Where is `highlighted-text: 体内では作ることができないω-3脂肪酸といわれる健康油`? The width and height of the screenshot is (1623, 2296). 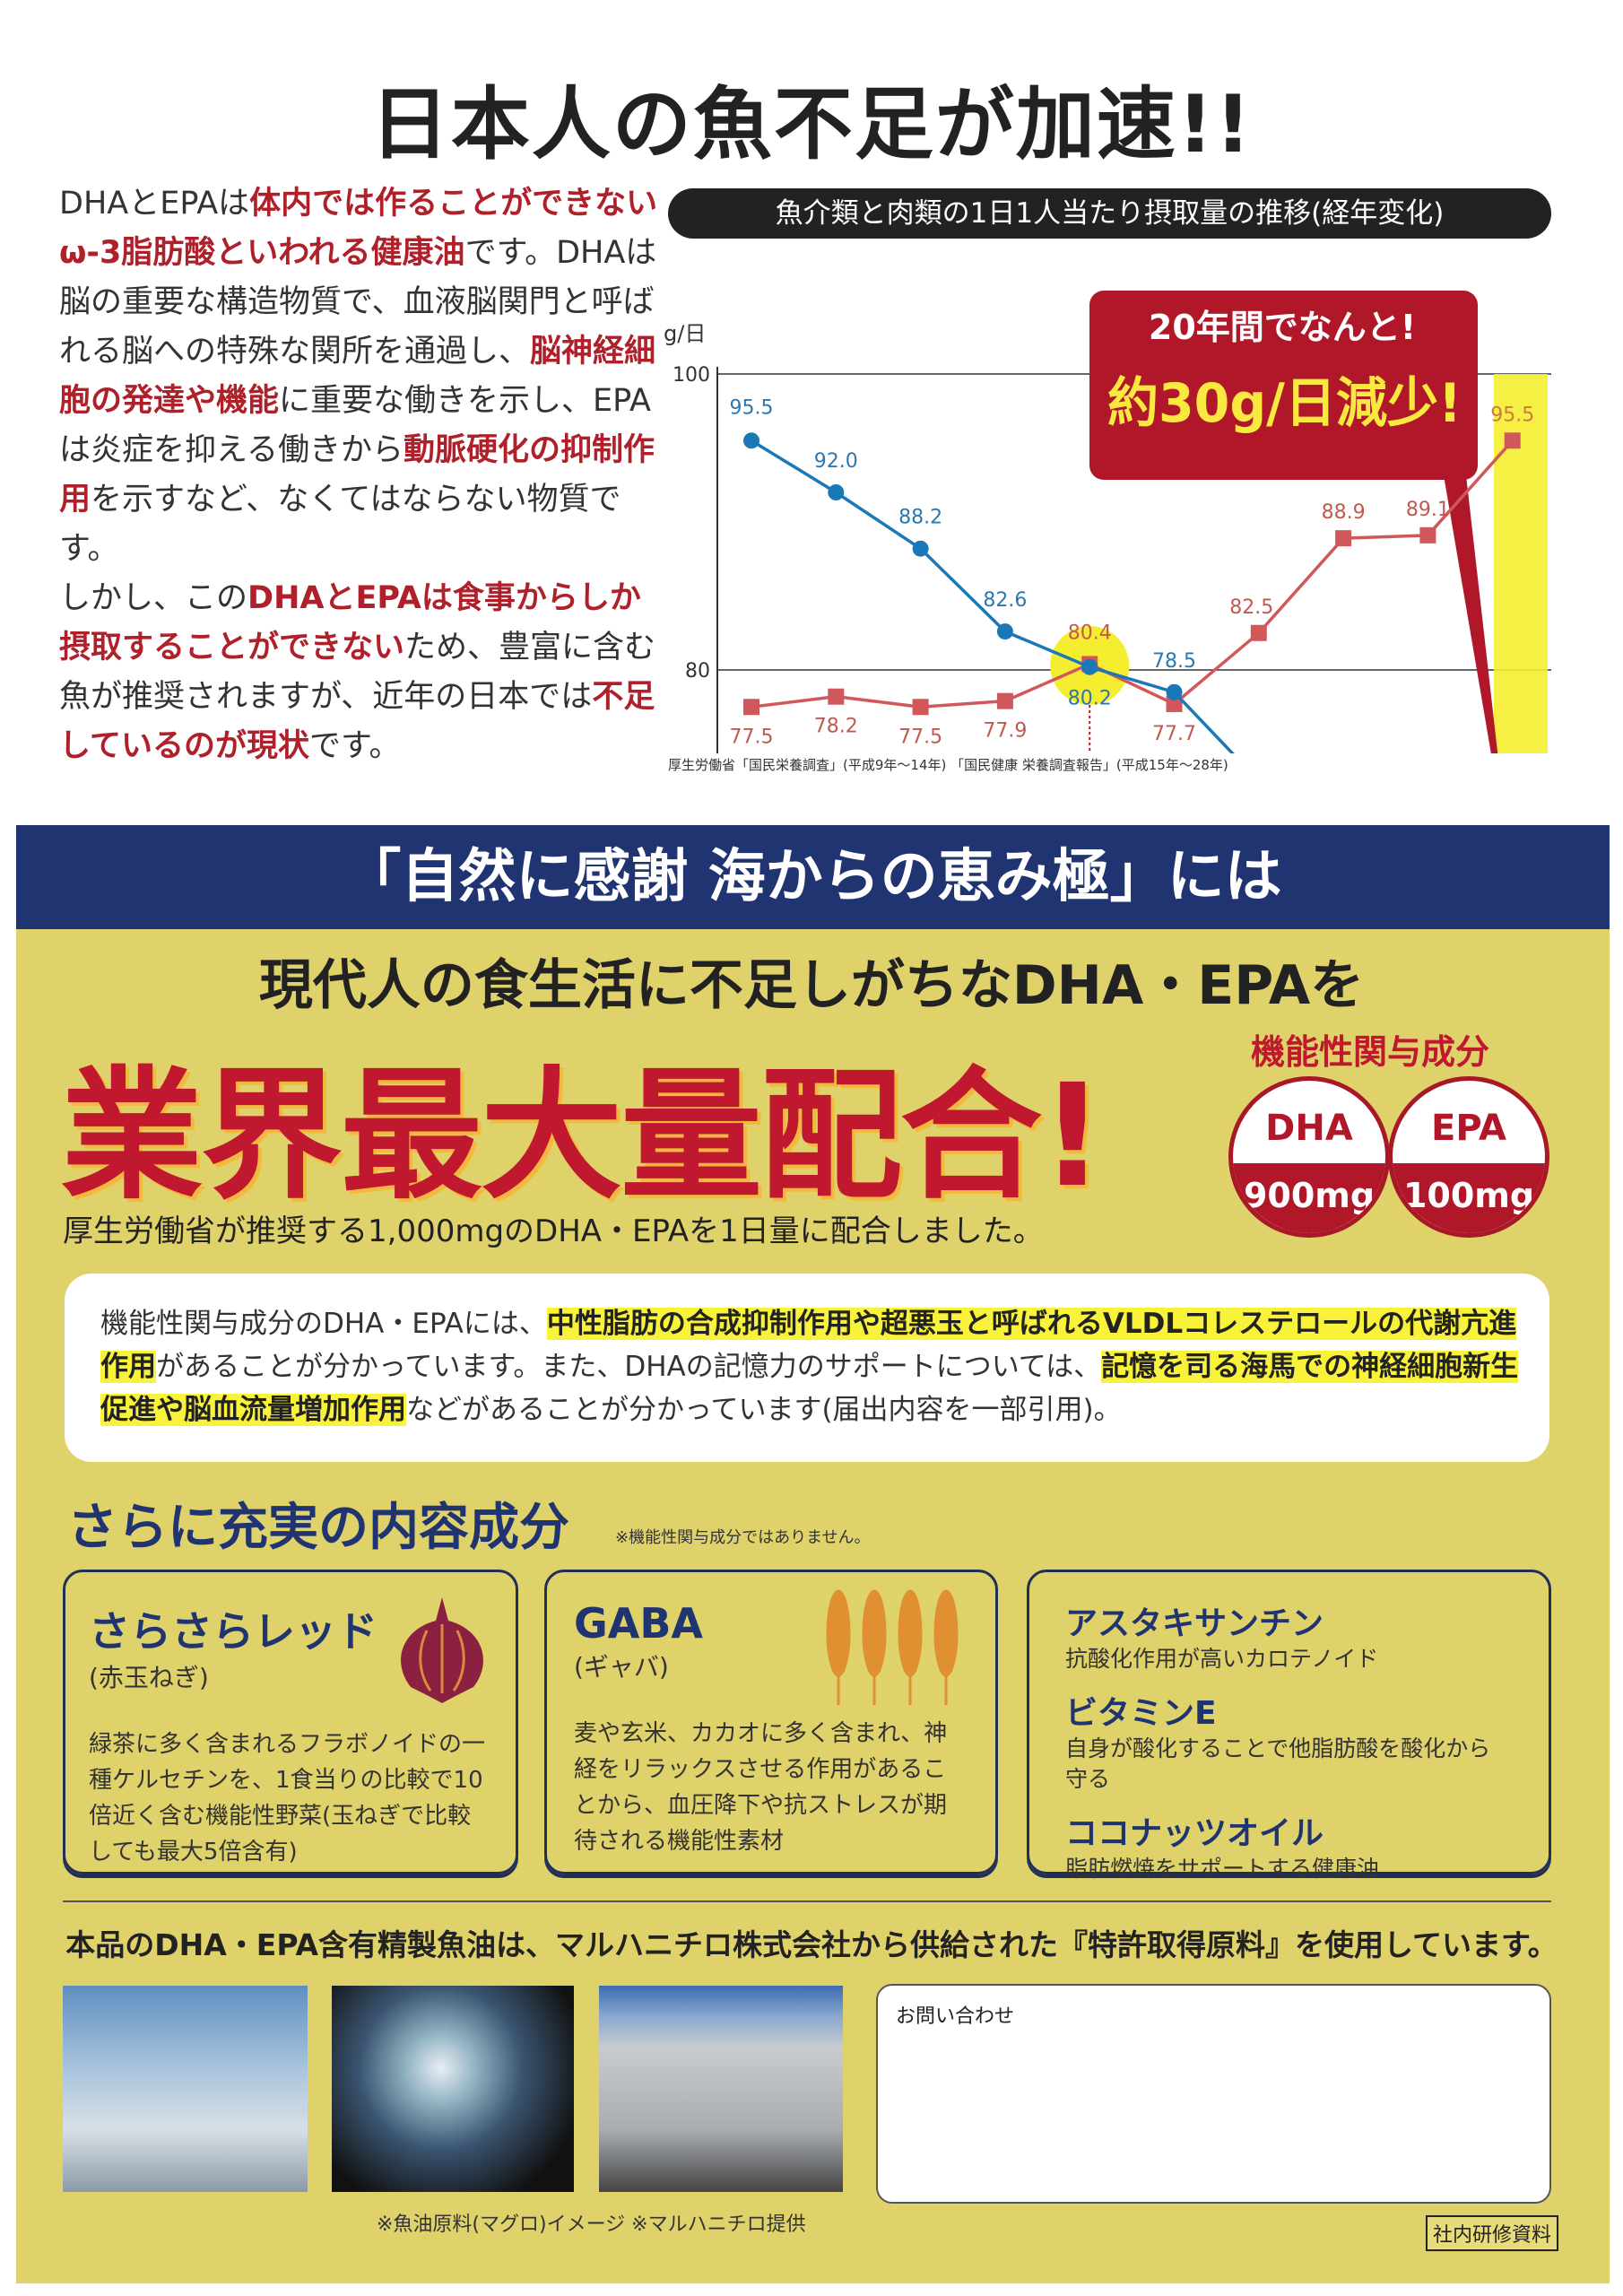 highlighted-text: 体内では作ることができないω-3脂肪酸といわれる健康油 is located at coordinates (358, 228).